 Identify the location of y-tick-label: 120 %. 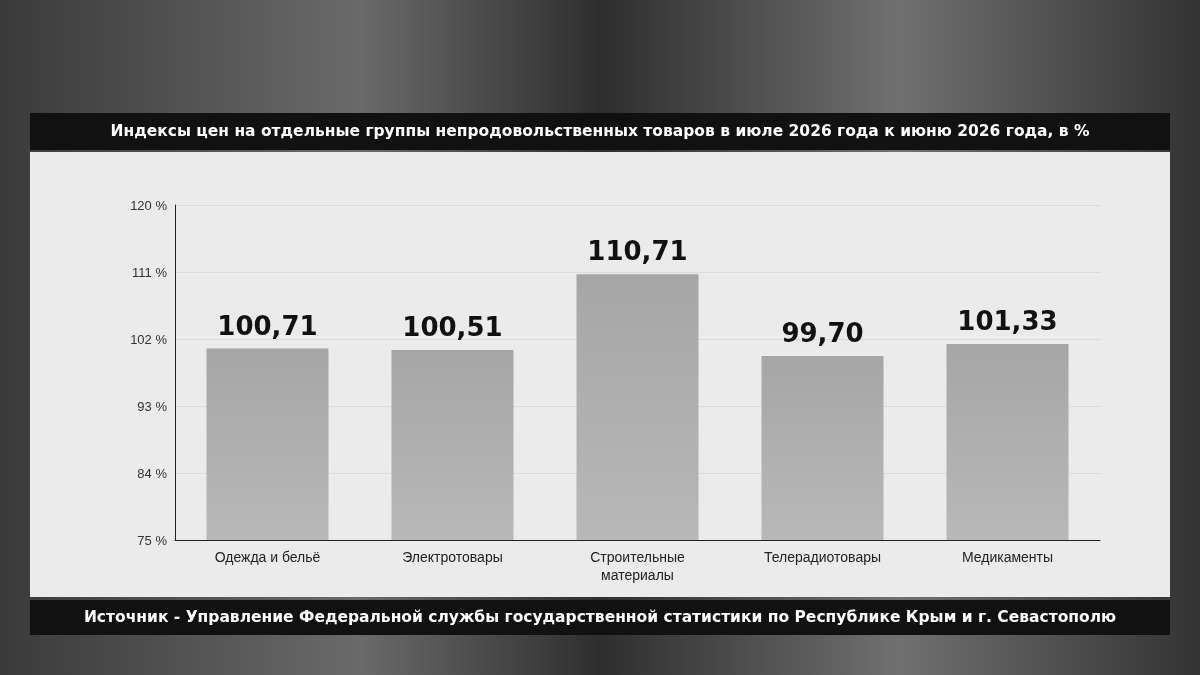
(149, 205).